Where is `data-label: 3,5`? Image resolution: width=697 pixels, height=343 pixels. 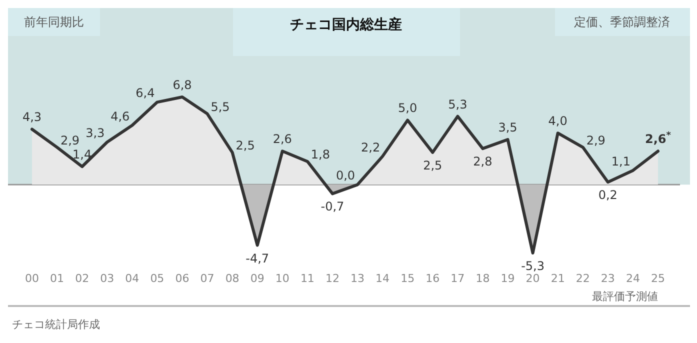 data-label: 3,5 is located at coordinates (508, 127).